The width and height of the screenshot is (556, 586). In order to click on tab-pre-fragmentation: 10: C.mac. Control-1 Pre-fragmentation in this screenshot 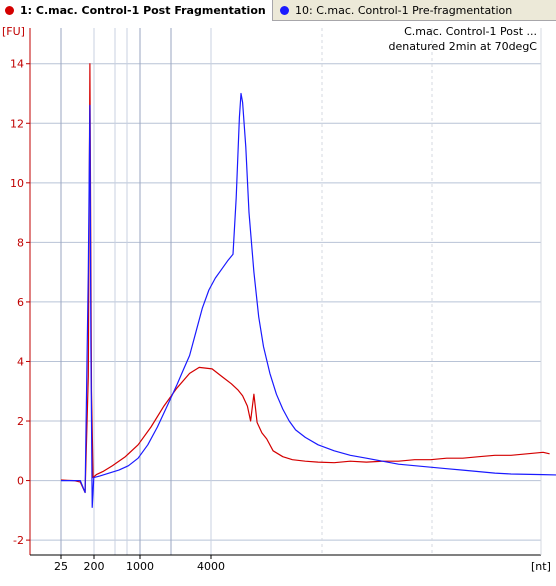, I will do `click(415, 10)`.